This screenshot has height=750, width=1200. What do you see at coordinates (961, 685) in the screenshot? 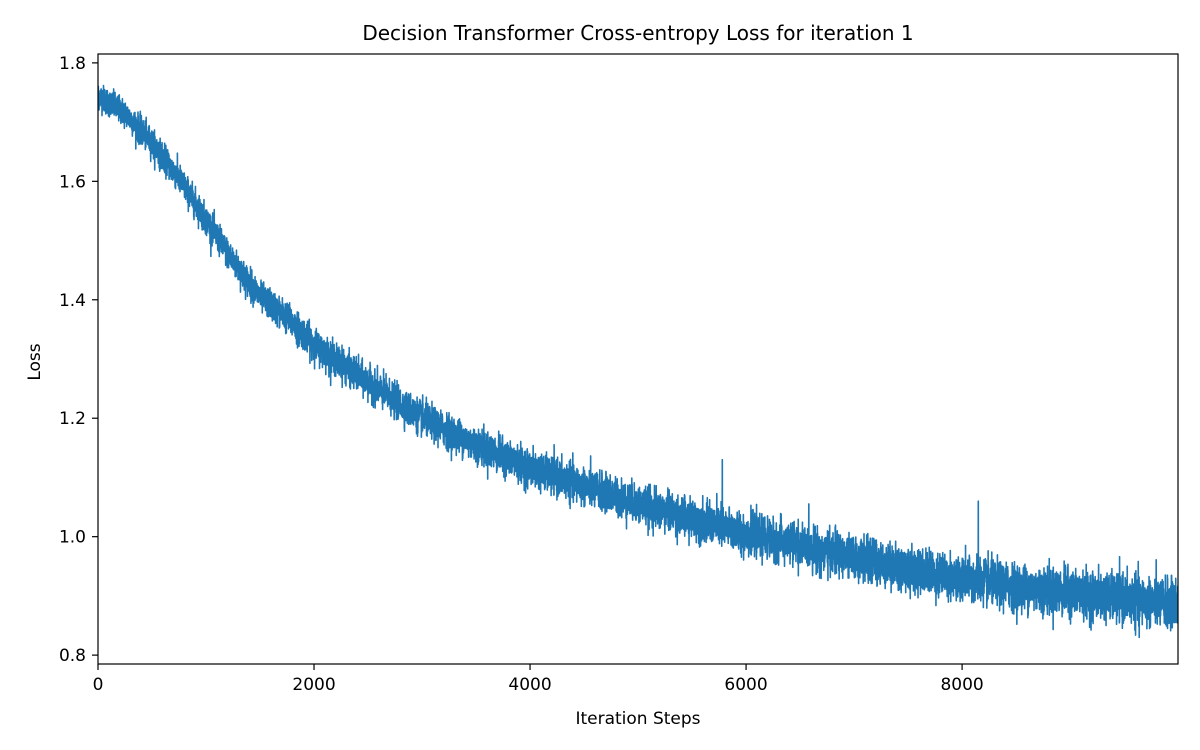
I see `x-tick-label: 8000` at bounding box center [961, 685].